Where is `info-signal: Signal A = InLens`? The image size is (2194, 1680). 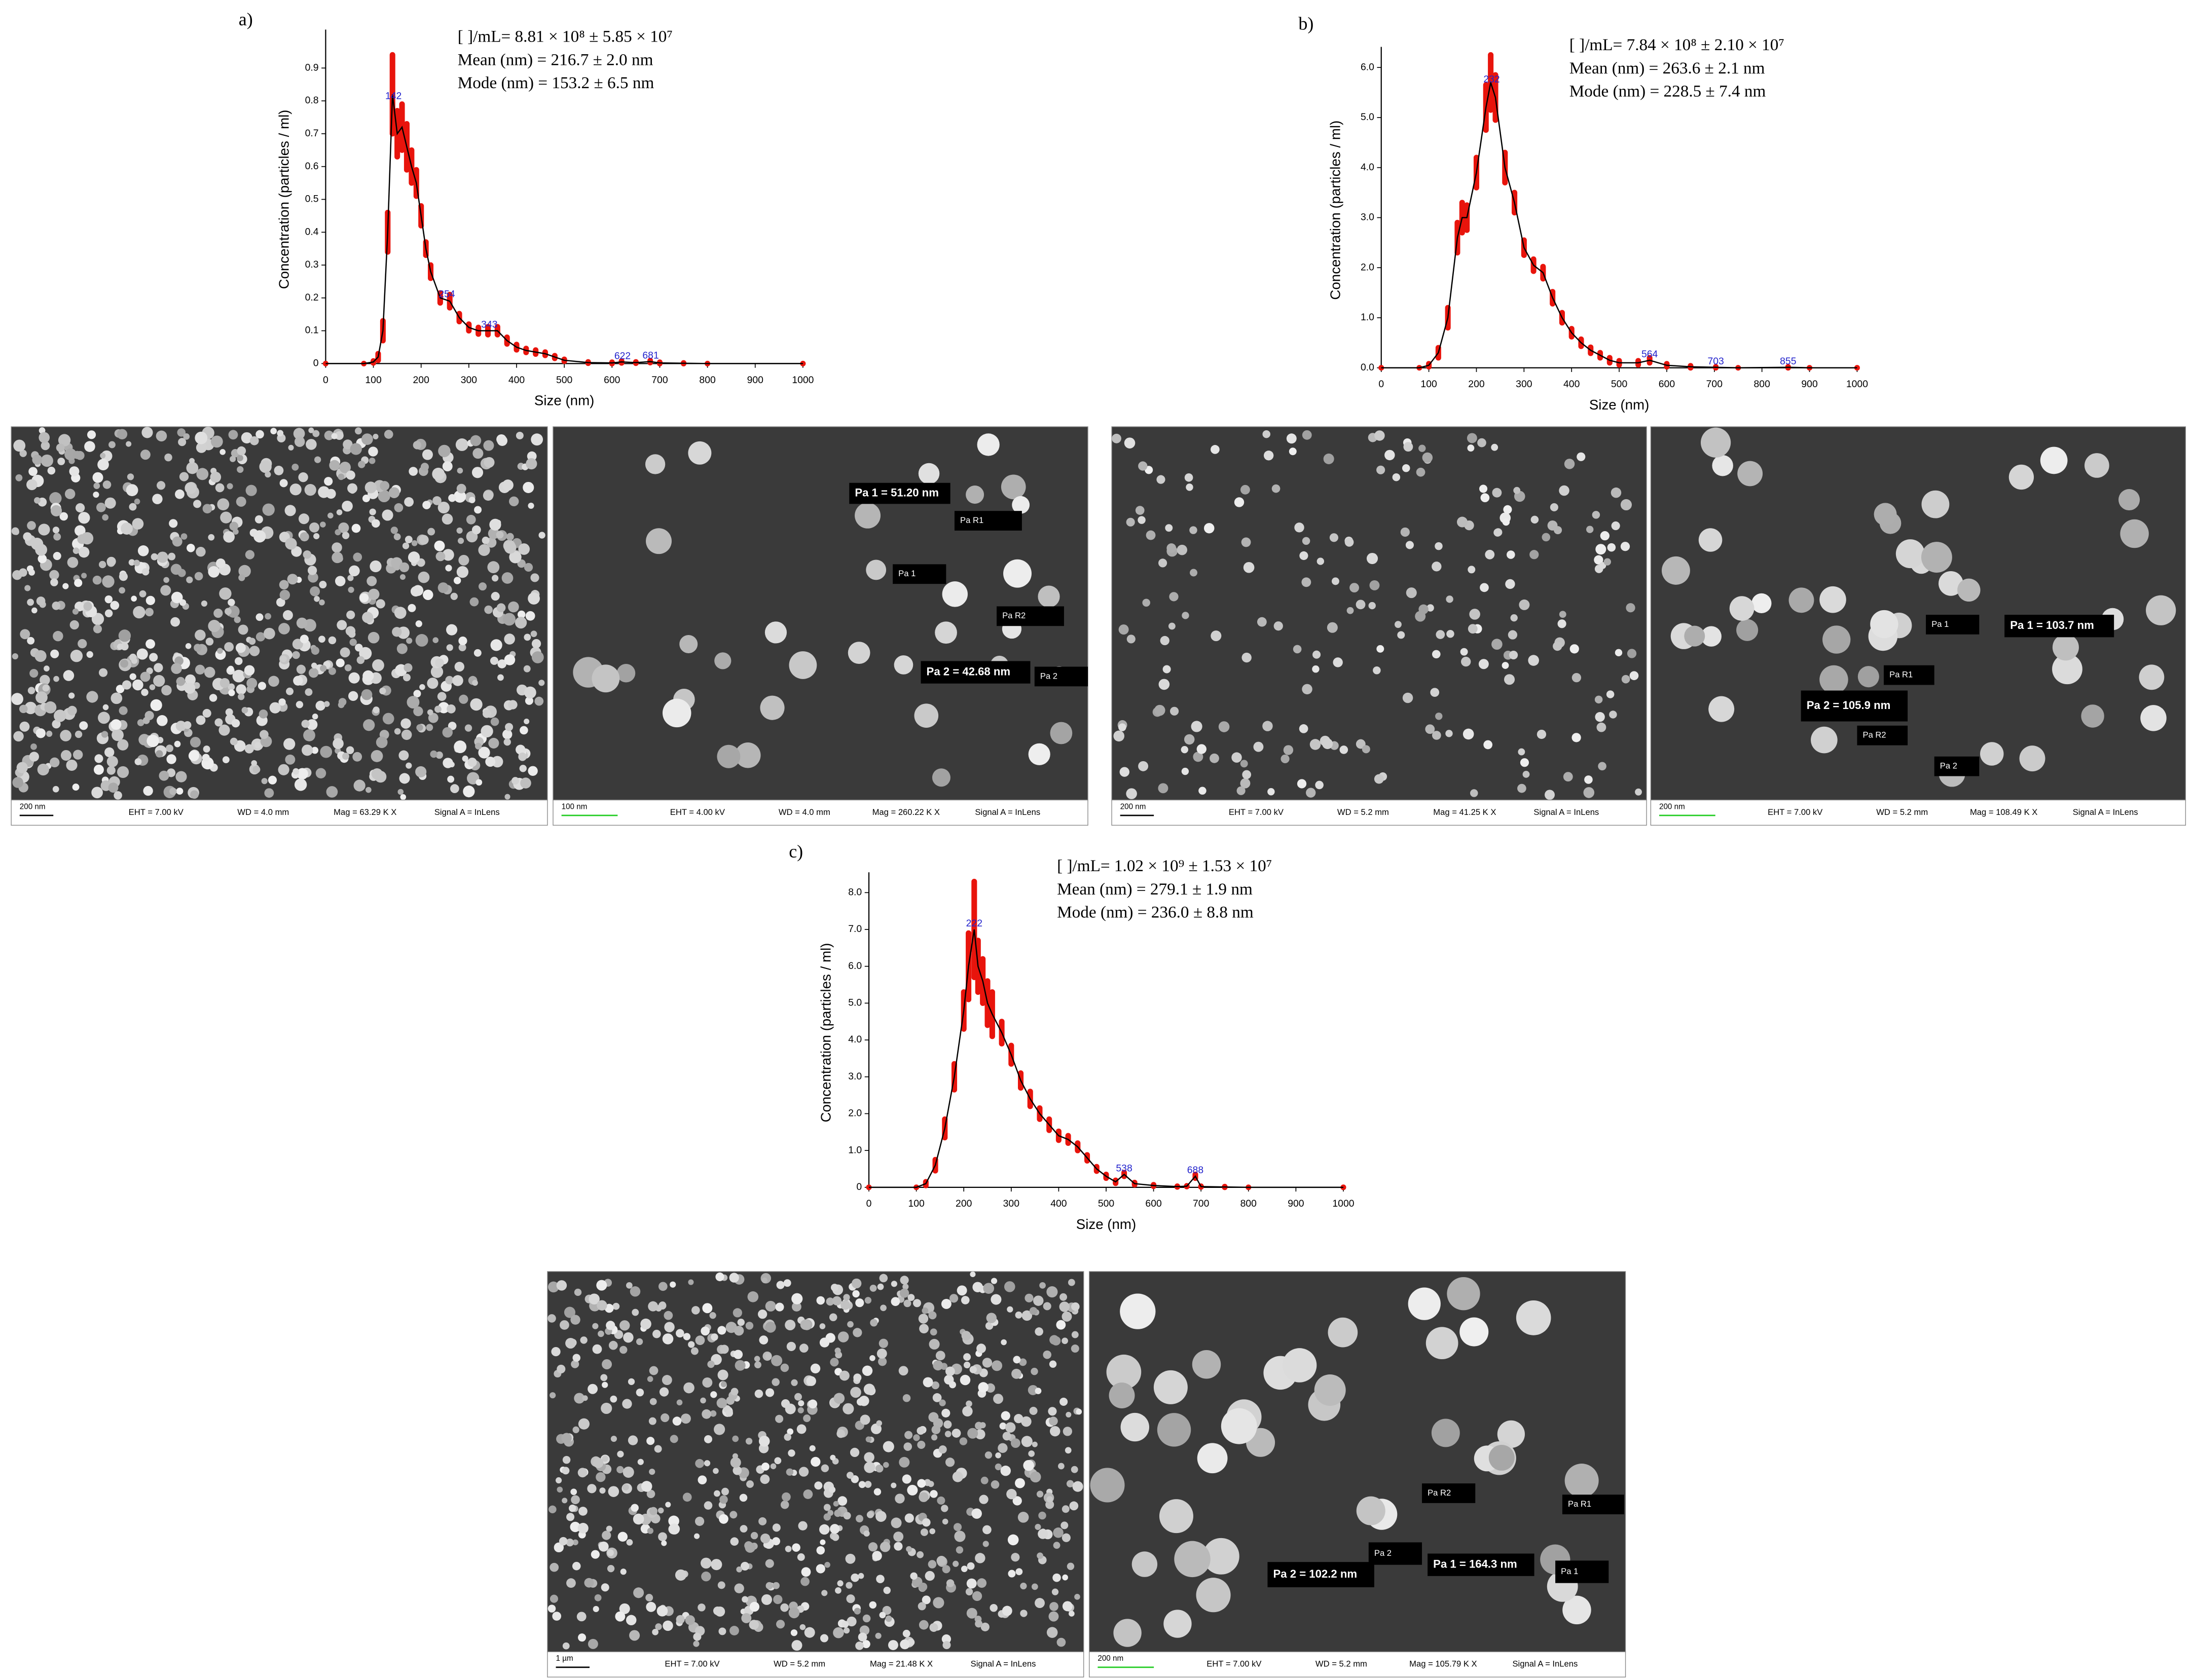 info-signal: Signal A = InLens is located at coordinates (2105, 812).